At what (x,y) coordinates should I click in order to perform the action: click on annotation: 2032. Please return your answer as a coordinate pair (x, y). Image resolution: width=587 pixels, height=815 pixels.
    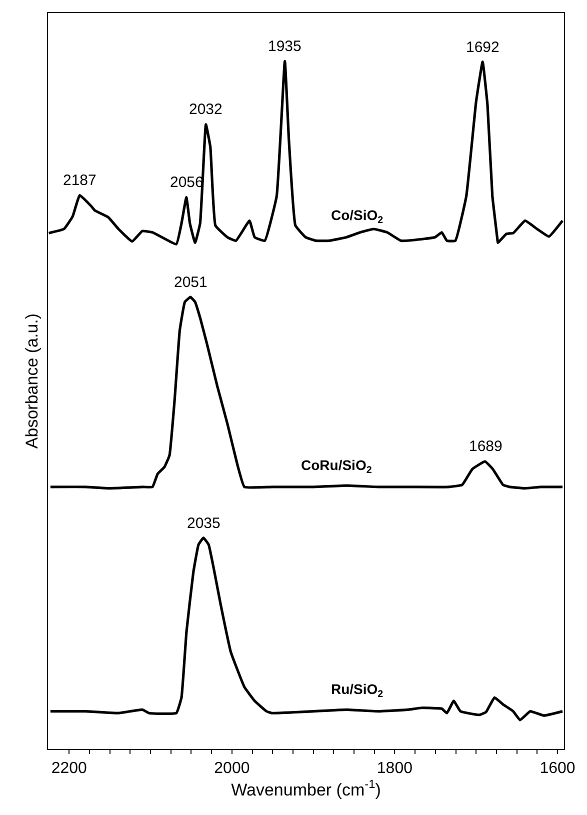
    Looking at the image, I should click on (205, 109).